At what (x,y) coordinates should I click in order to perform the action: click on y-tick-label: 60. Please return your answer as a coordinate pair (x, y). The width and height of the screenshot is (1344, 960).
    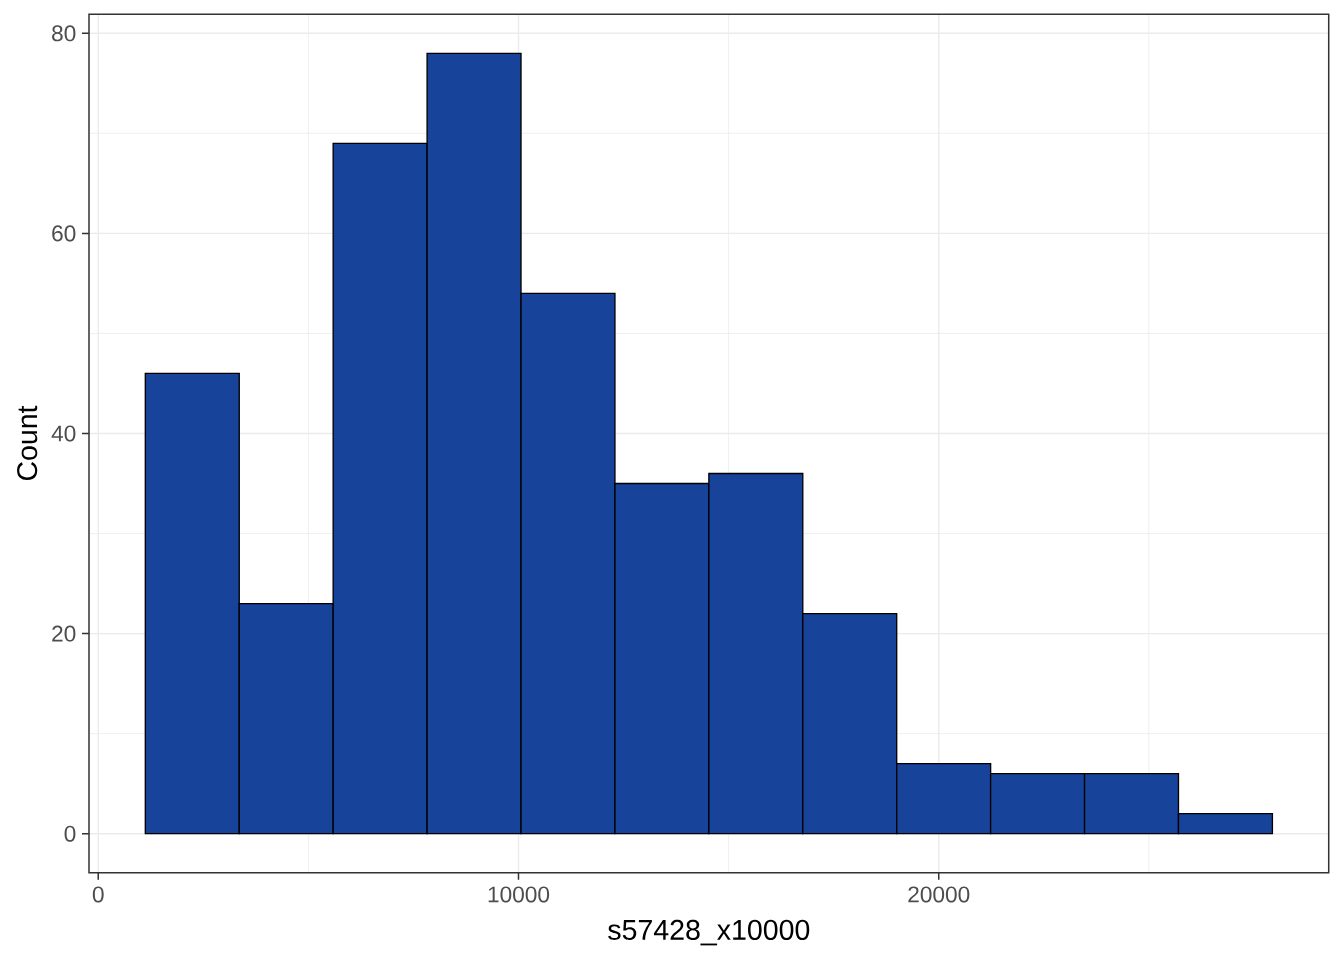
    Looking at the image, I should click on (64, 233).